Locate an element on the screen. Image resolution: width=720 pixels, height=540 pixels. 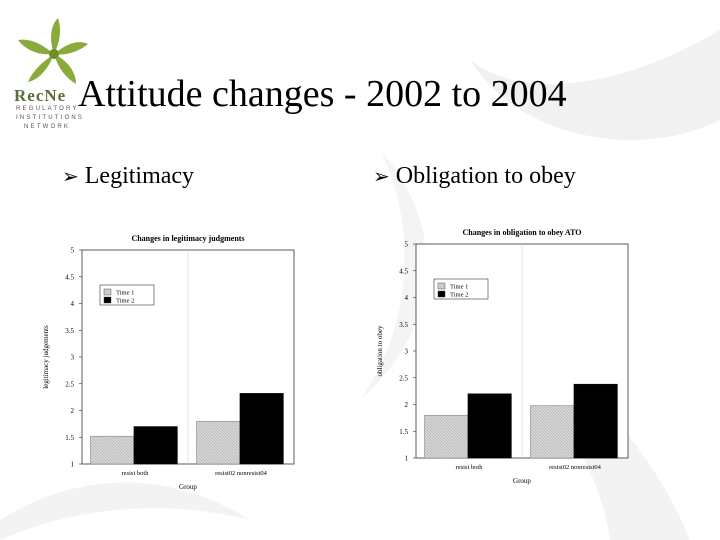
bullet-obligation: ➢ Obligation to obey is located at coordinates (474, 176).